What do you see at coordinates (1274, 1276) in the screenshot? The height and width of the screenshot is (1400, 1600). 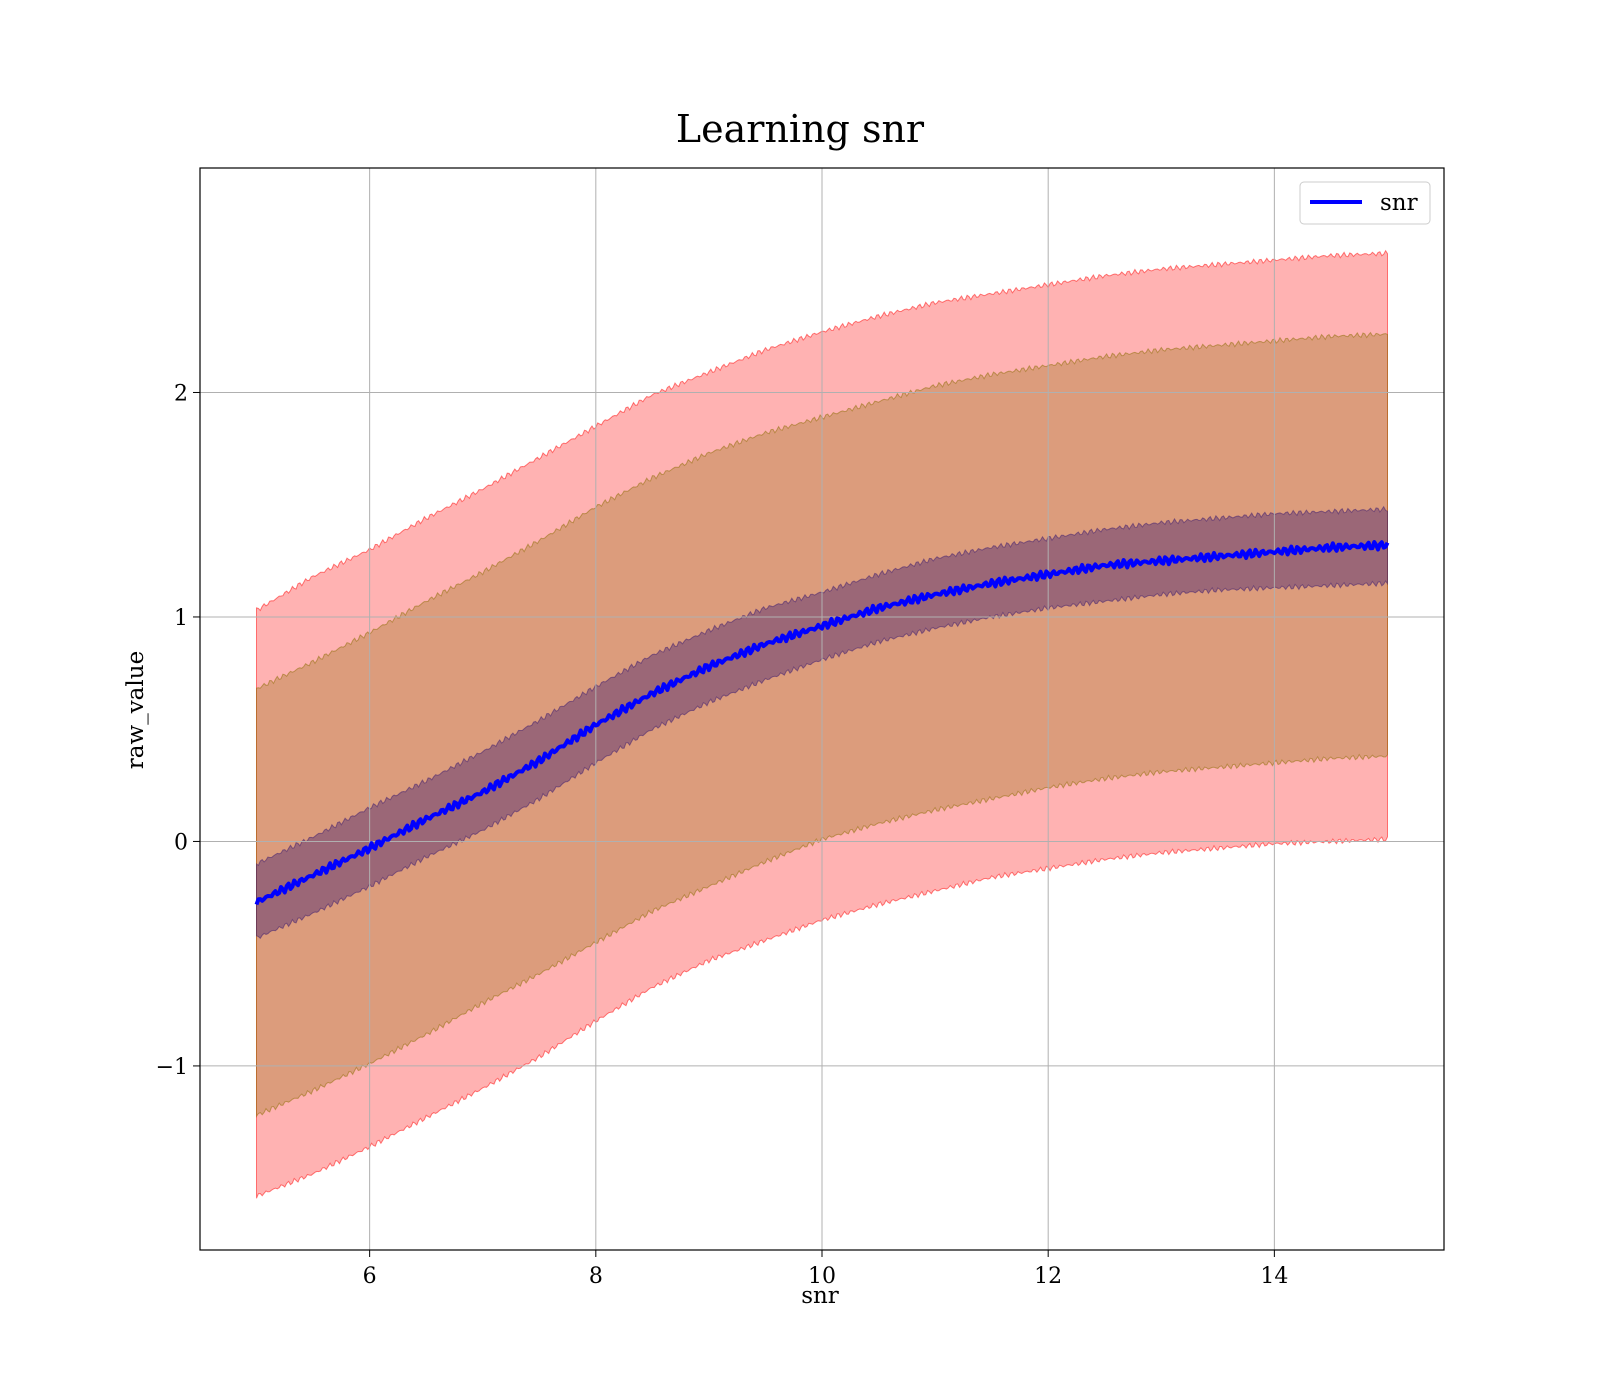 I see `tick-label-x-14: 14` at bounding box center [1274, 1276].